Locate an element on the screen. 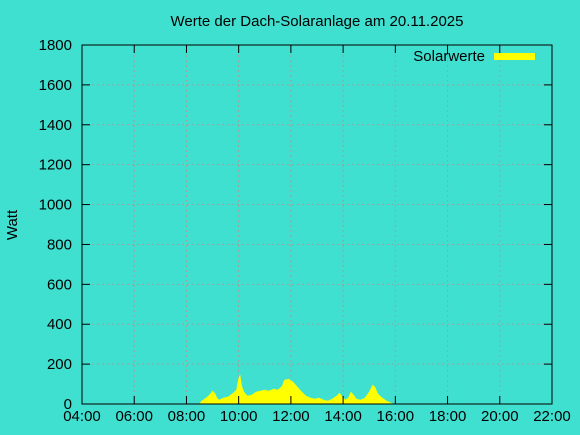  y-tick-label: 400 is located at coordinates (59, 324).